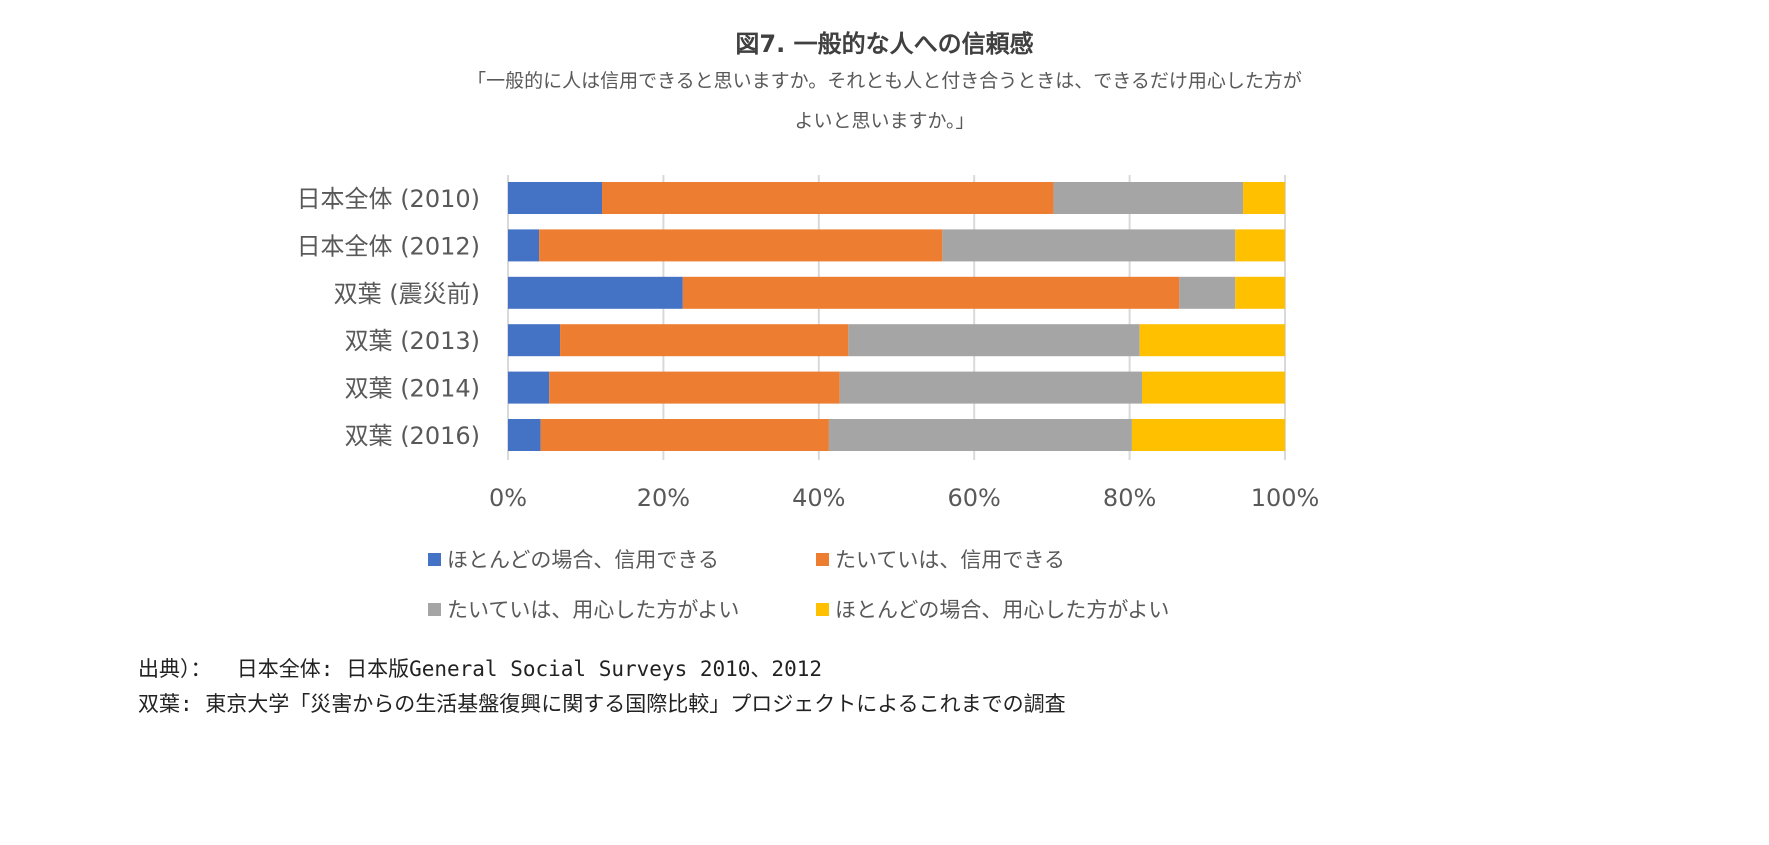 Image resolution: width=1769 pixels, height=845 pixels. I want to click on legend-label: ほとんどの場合、用心した方がよい, so click(1002, 610).